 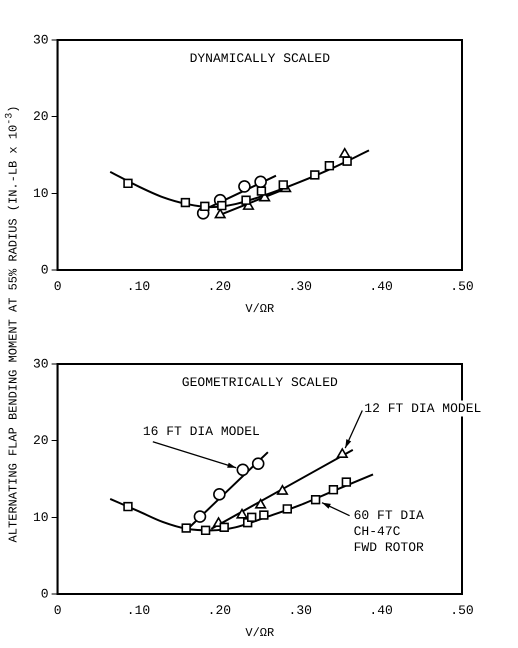 I want to click on annotation: 60 FT DIA CH-47C FWD ROTOR, so click(x=389, y=532).